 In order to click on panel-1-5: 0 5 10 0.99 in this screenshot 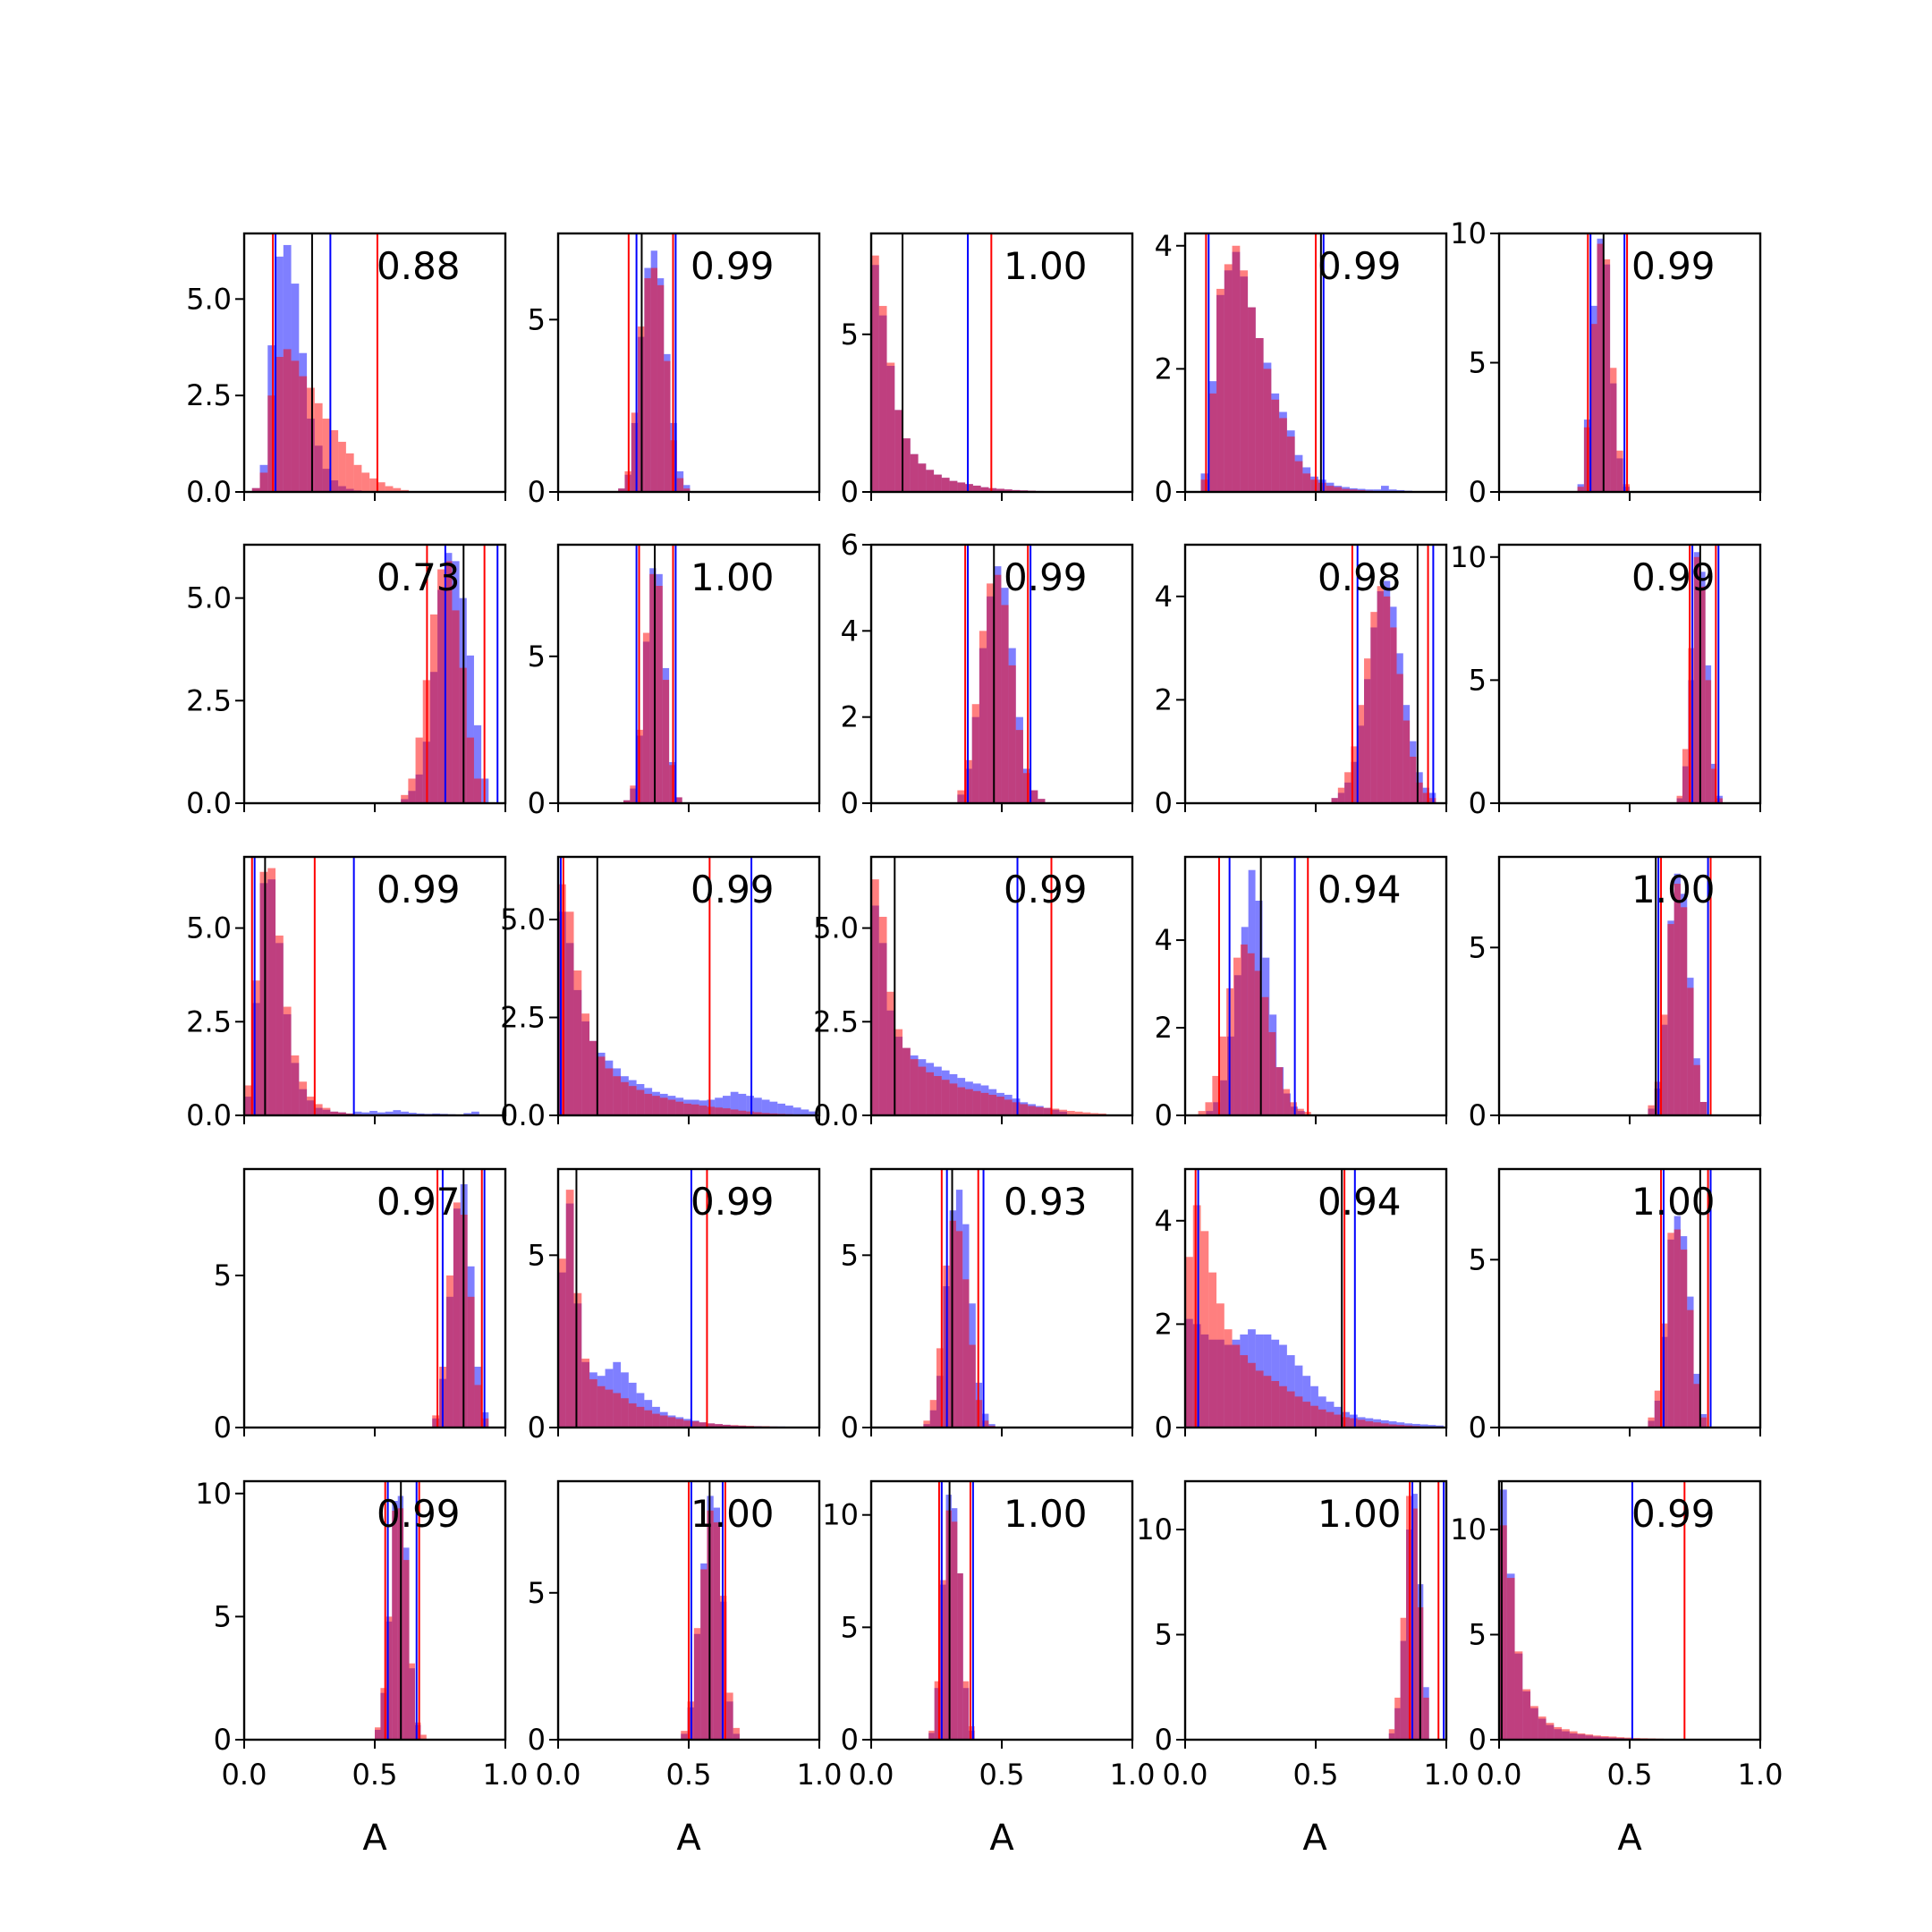, I will do `click(1606, 362)`.